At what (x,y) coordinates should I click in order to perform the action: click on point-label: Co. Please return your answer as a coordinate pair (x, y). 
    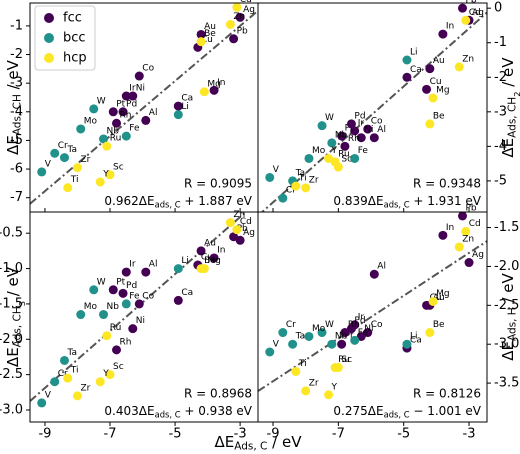
    Looking at the image, I should click on (377, 325).